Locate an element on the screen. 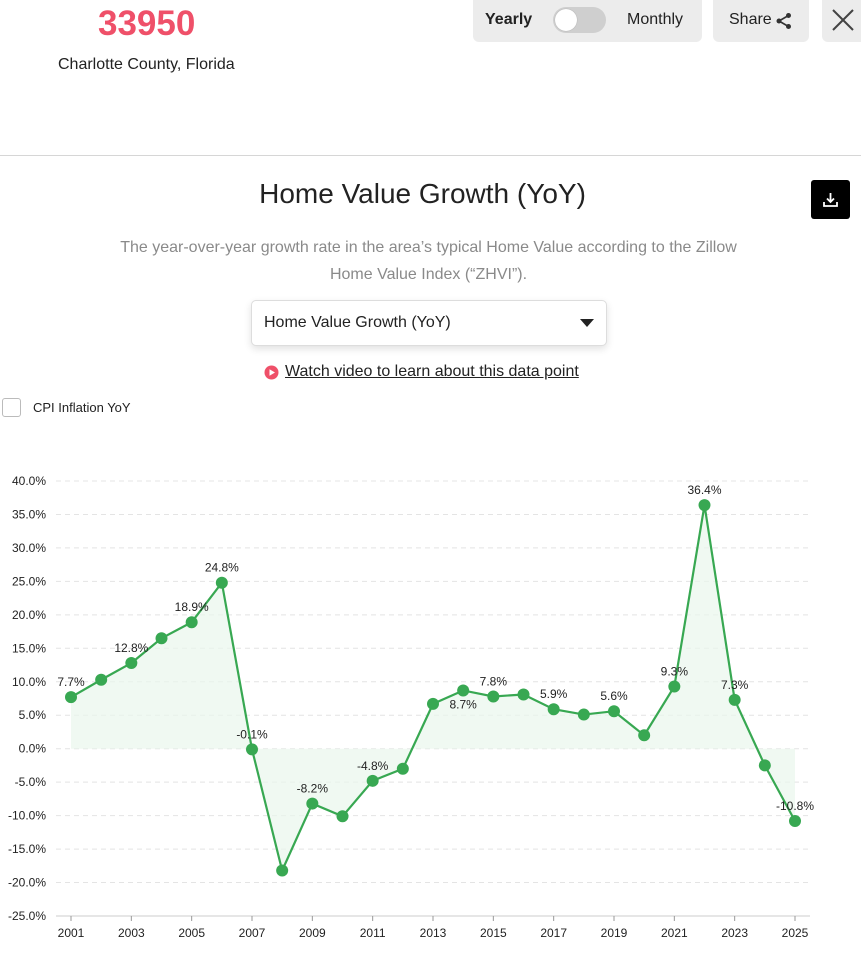 The height and width of the screenshot is (955, 861). share-label: Share is located at coordinates (750, 19).